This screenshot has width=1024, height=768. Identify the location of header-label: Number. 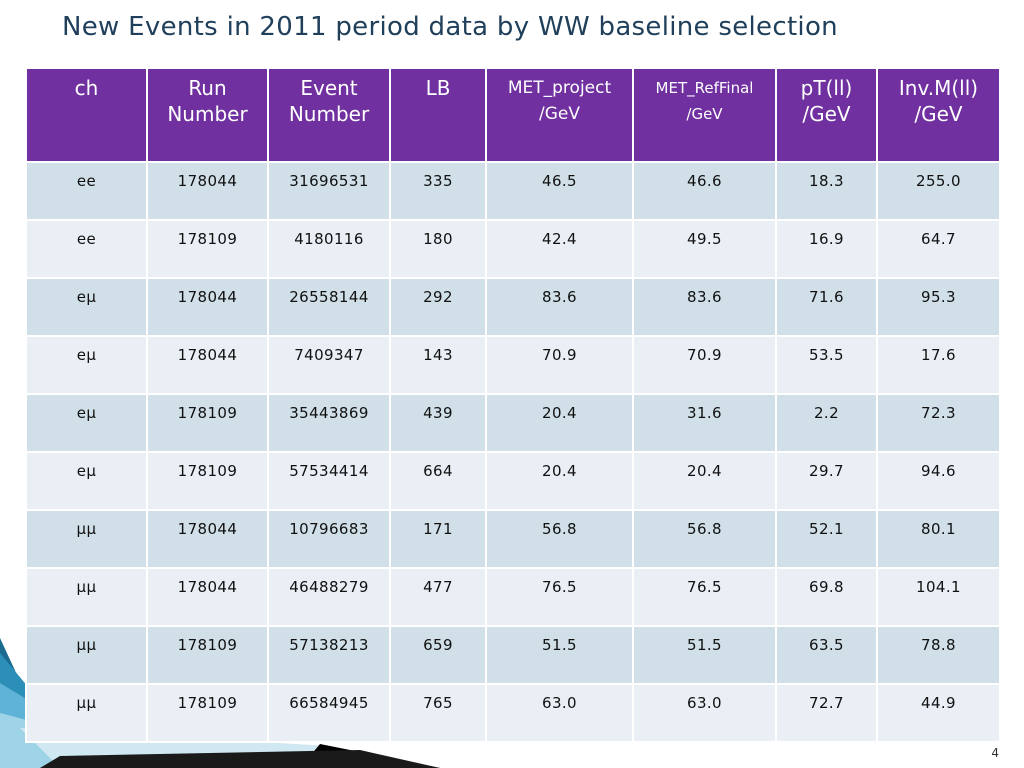
(329, 114).